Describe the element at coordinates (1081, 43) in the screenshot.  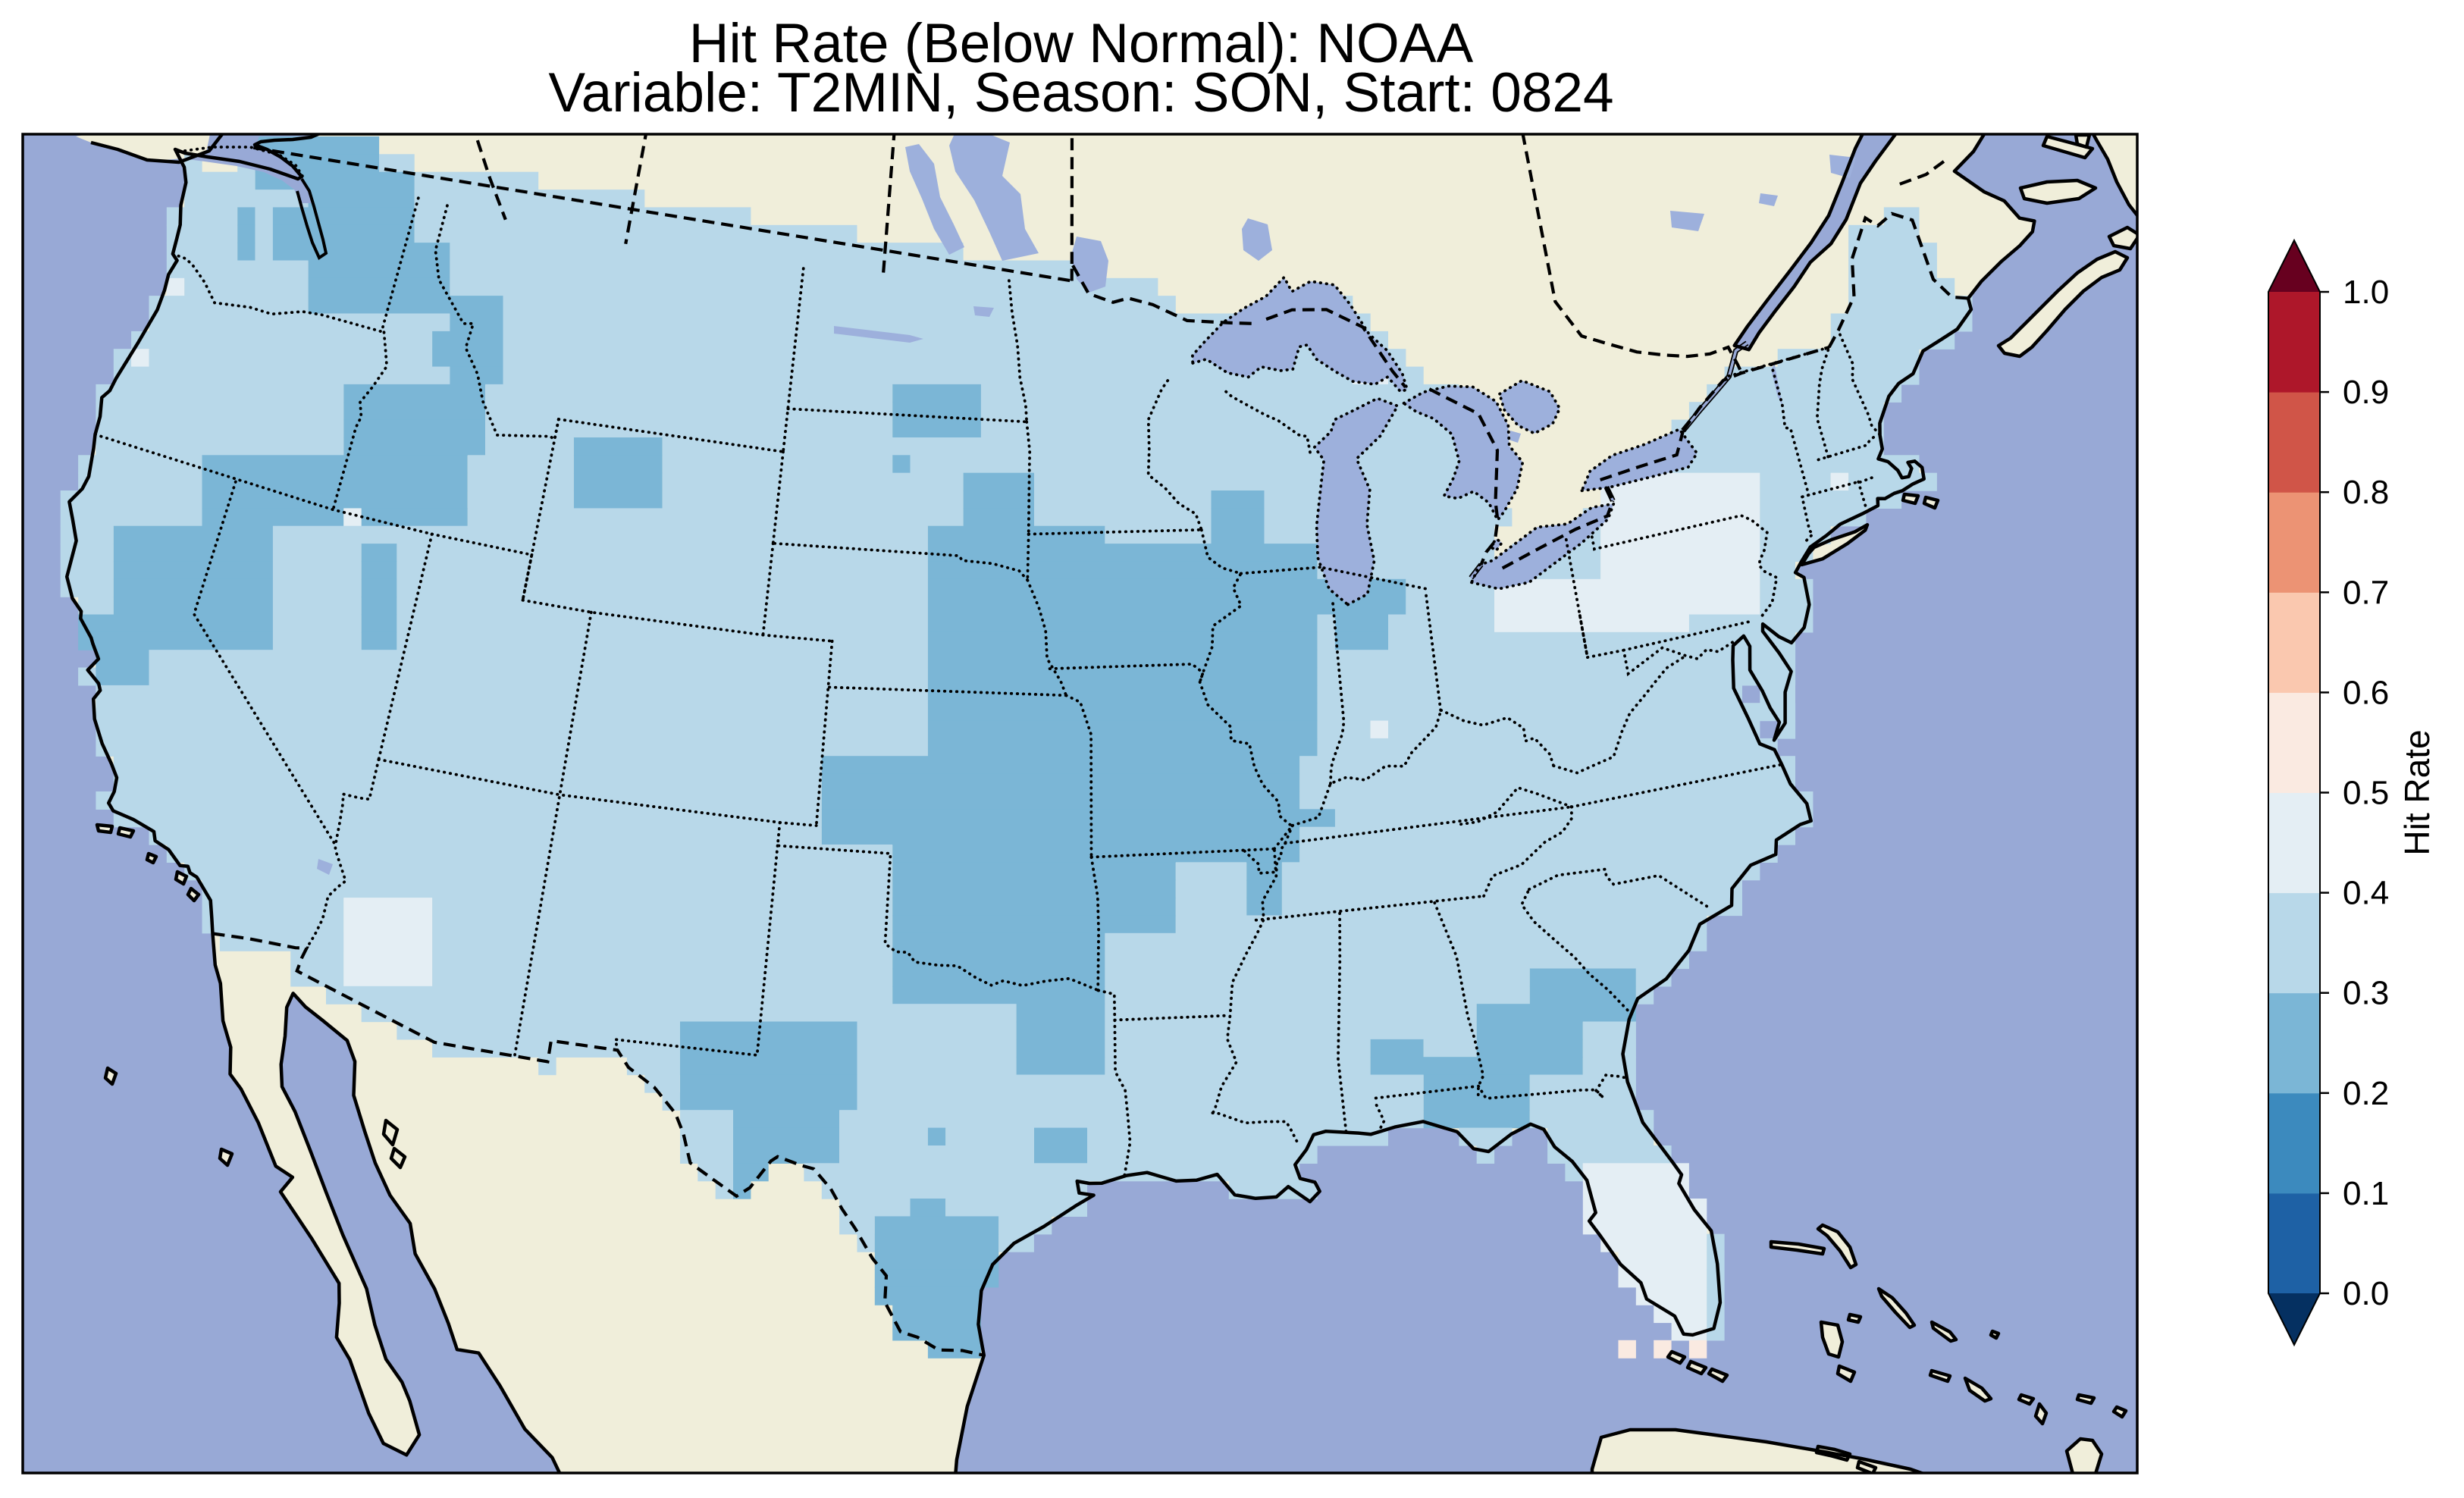
I see `svg-text: Hit Rate (Below Normal): NOAA` at that location.